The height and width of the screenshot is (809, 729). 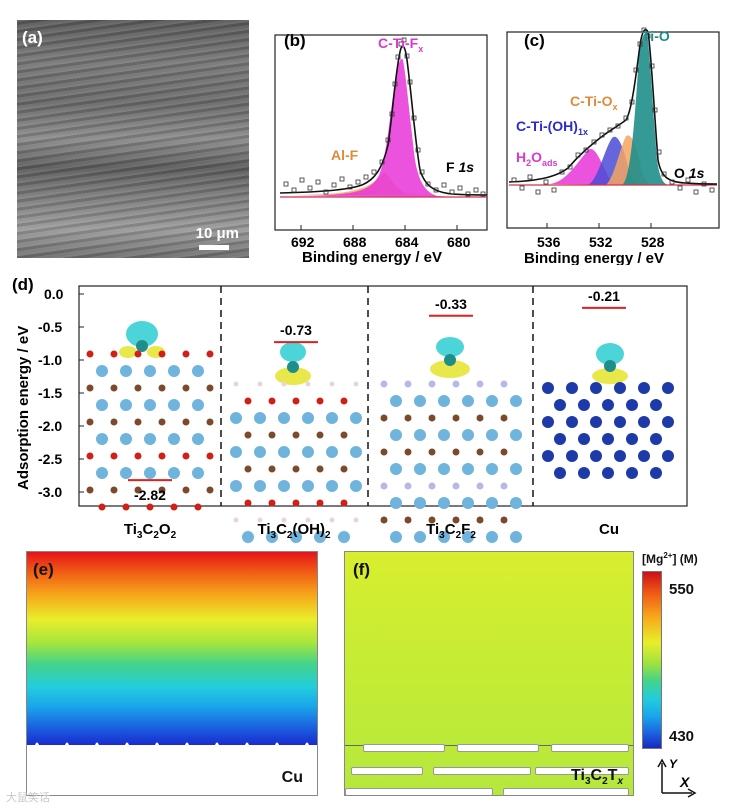 What do you see at coordinates (387, 771) in the screenshot?
I see `mxene-sheet` at bounding box center [387, 771].